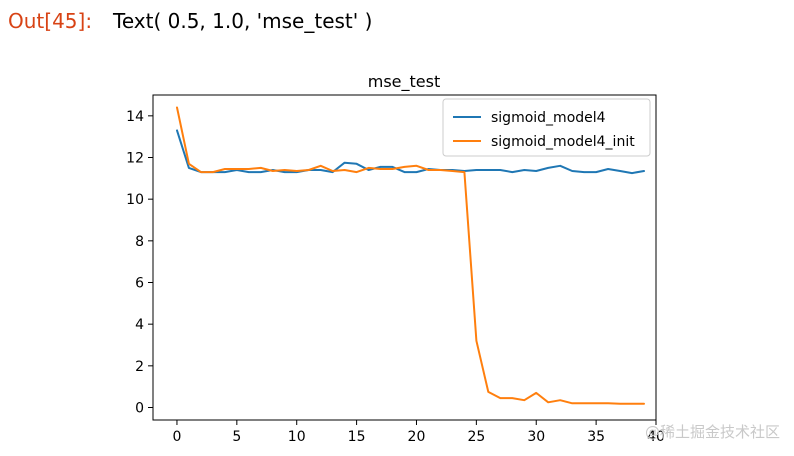 The image size is (794, 456). What do you see at coordinates (50, 21) in the screenshot?
I see `output-prompt: Out[45]:` at bounding box center [50, 21].